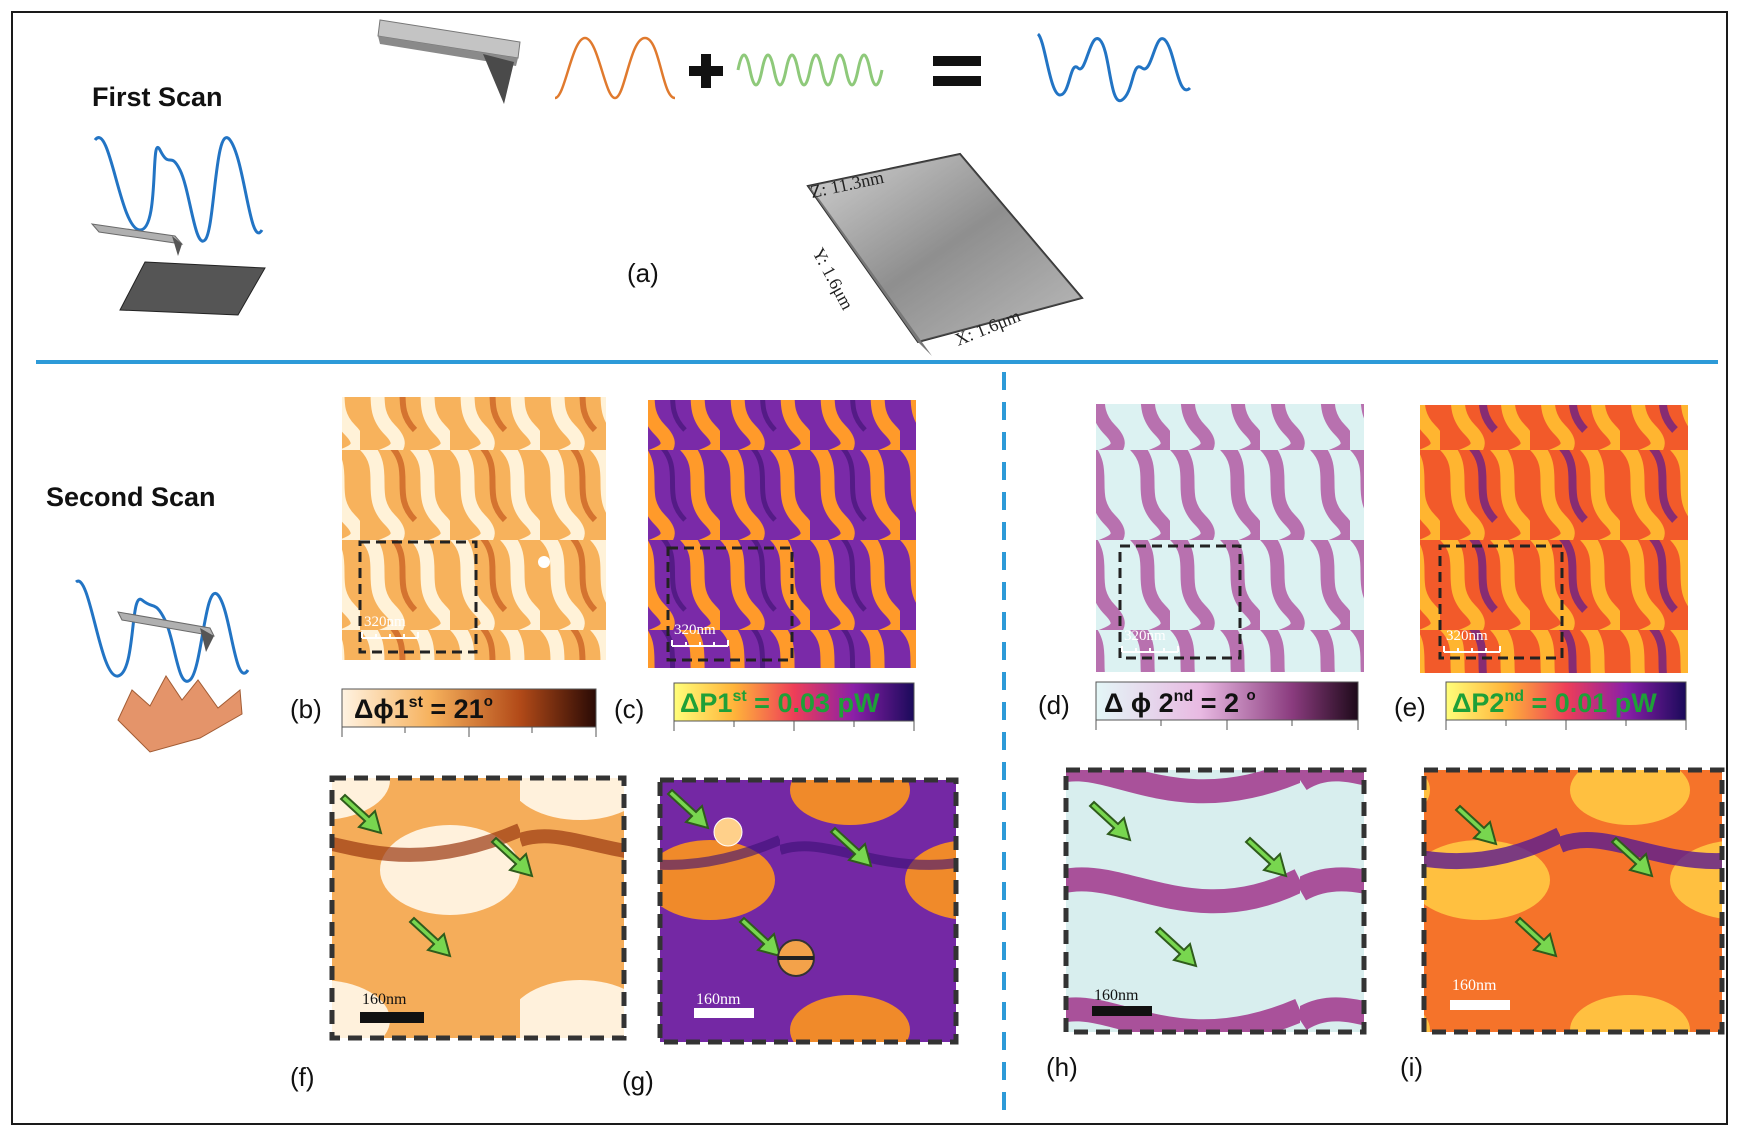 The width and height of the screenshot is (1739, 1136). What do you see at coordinates (780, 703) in the screenshot?
I see `svg-text: ΔP1st = 0.03 pW` at bounding box center [780, 703].